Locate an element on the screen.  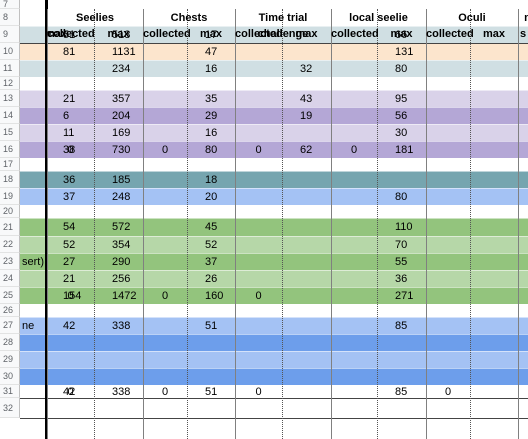
row-label: sert) is located at coordinates (33, 261).